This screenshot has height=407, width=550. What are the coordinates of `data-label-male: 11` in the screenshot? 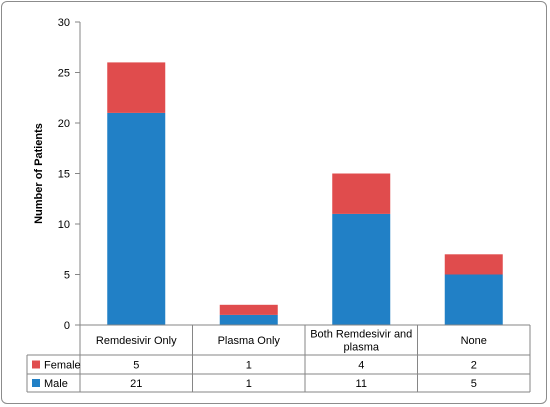 It's located at (361, 384).